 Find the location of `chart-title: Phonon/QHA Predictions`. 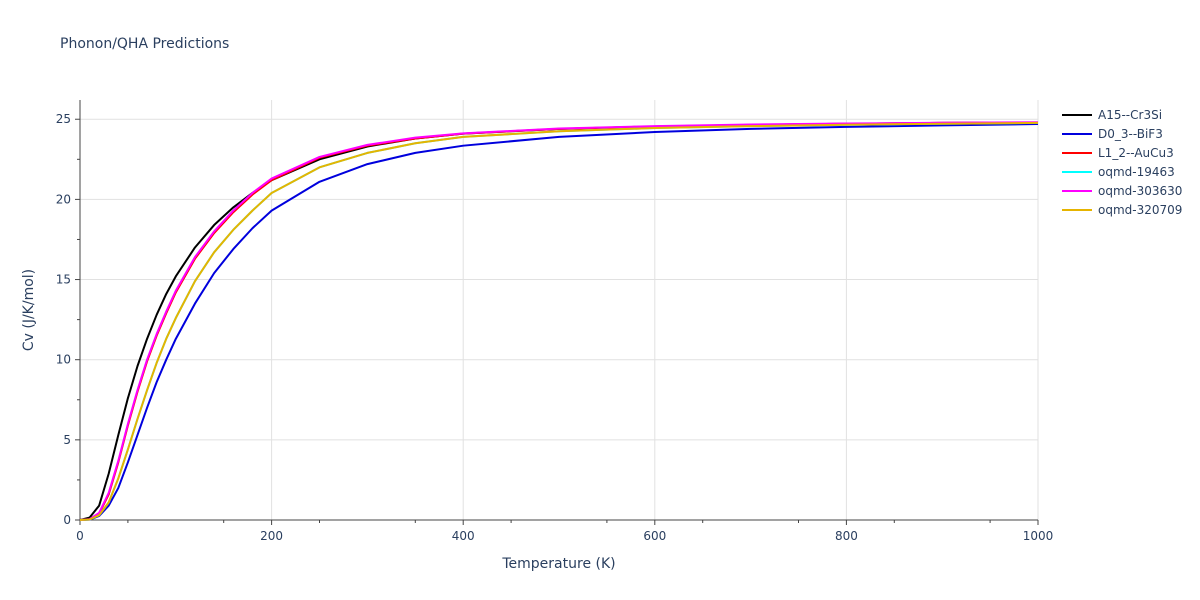

chart-title: Phonon/QHA Predictions is located at coordinates (145, 44).